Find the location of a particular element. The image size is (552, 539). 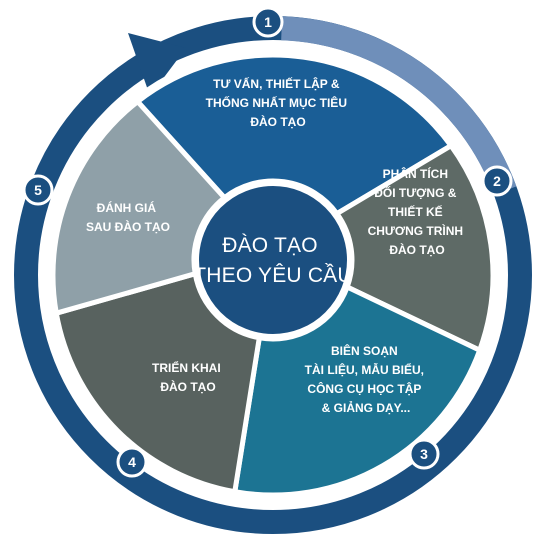

step-marker-4: 4 is located at coordinates (132, 462).